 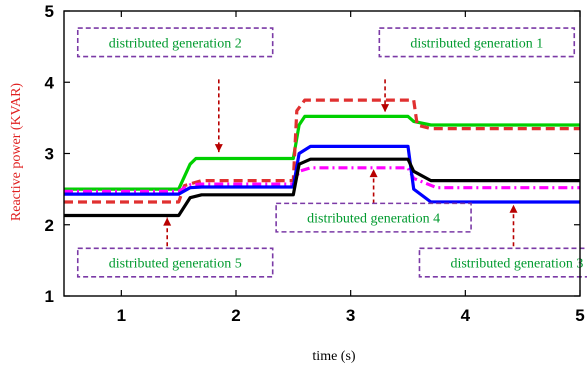 I want to click on y-tick-label: 5, so click(x=49, y=11).